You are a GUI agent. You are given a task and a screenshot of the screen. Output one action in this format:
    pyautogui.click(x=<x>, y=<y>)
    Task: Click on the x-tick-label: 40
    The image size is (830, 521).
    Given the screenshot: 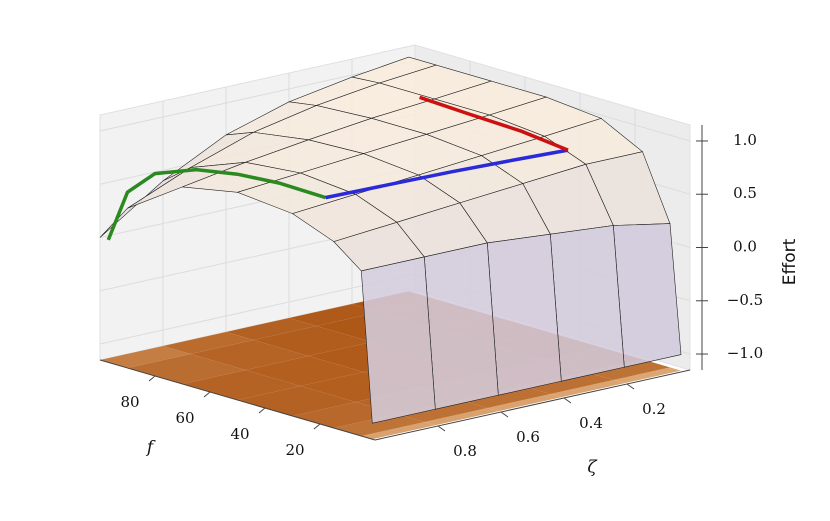 What is the action you would take?
    pyautogui.click(x=239, y=434)
    